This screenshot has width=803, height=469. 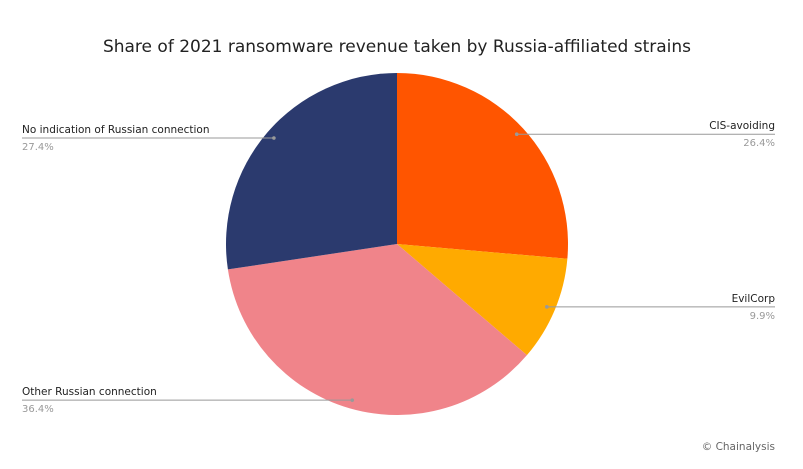 I want to click on slice-value: 26.4%, so click(x=759, y=143).